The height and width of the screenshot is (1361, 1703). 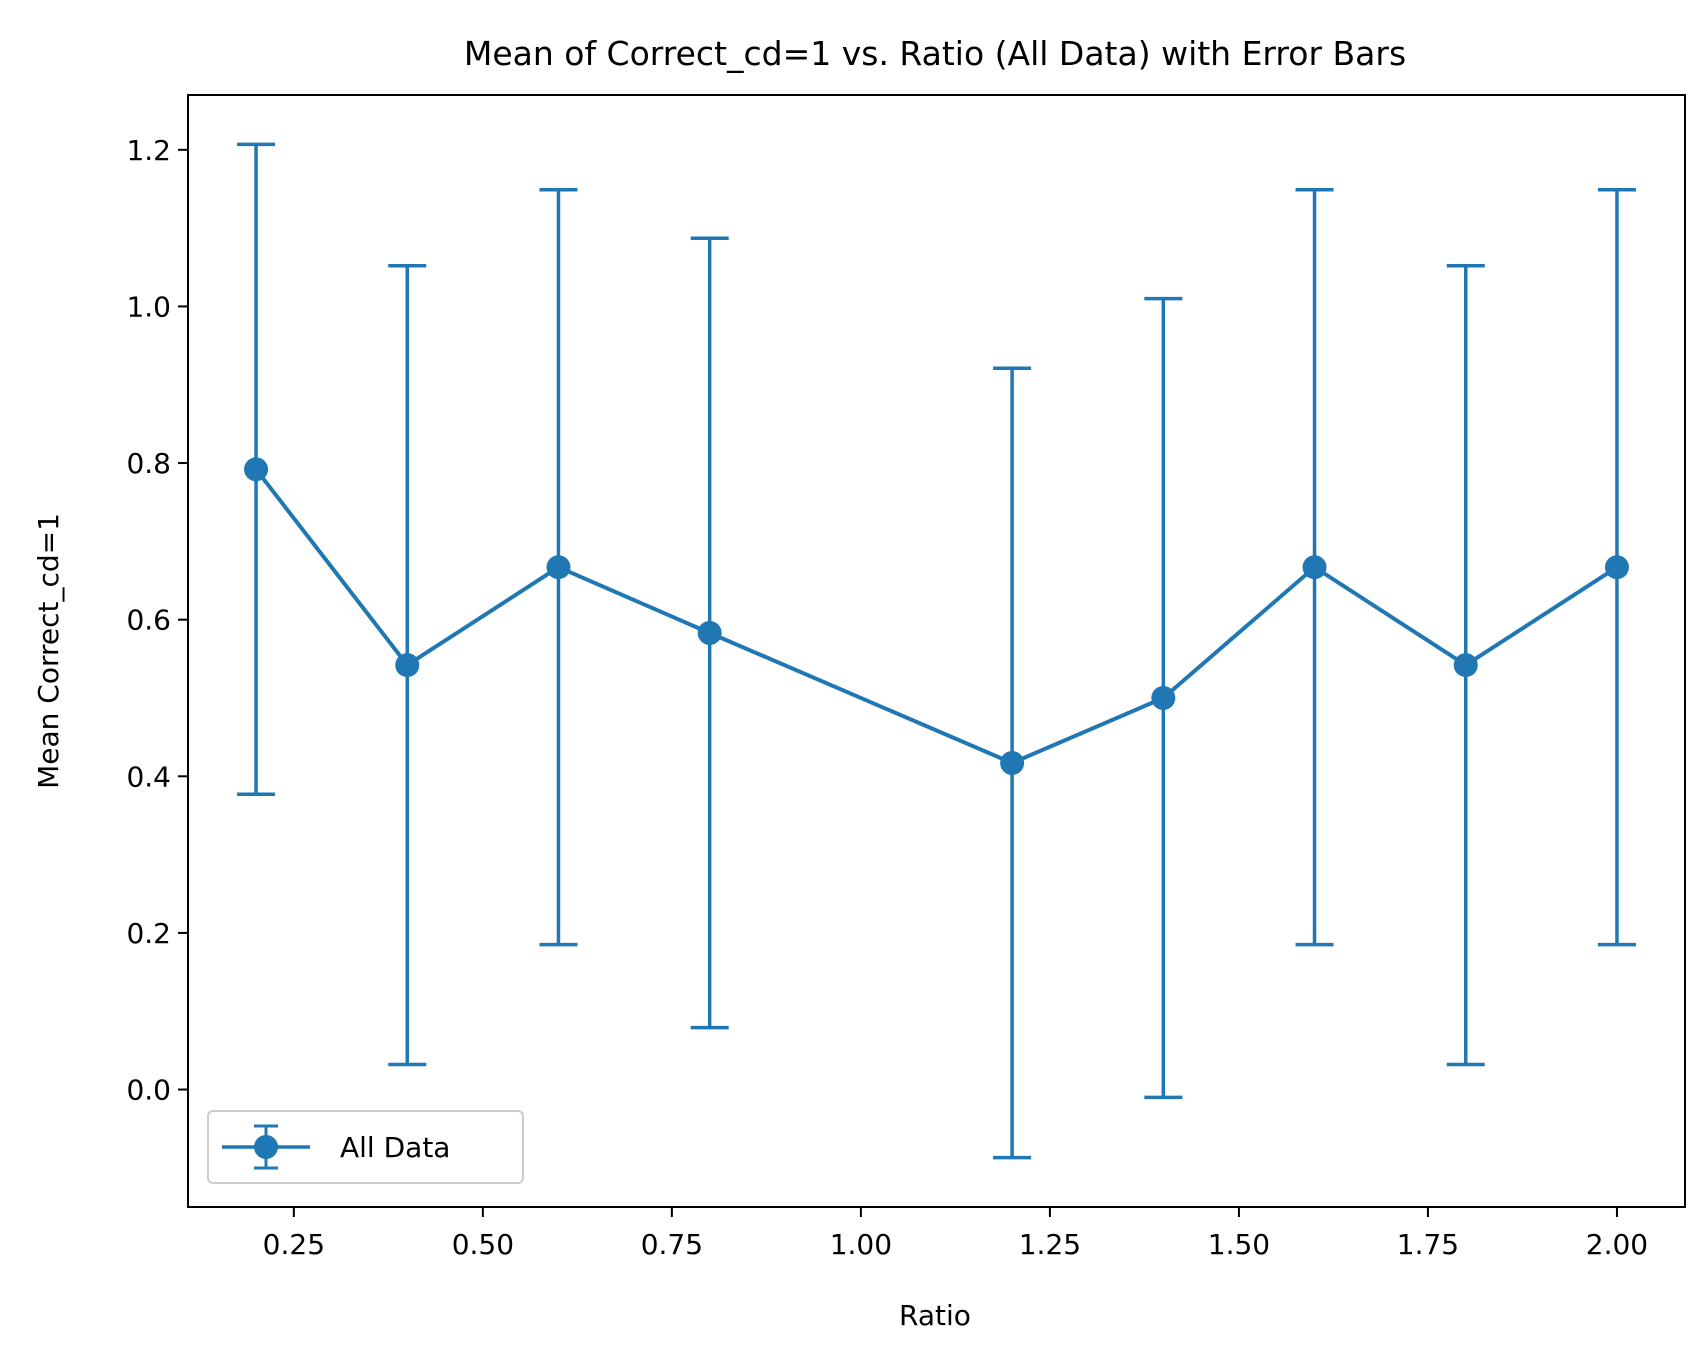 I want to click on y-tick-label: 0.2, so click(x=148, y=933).